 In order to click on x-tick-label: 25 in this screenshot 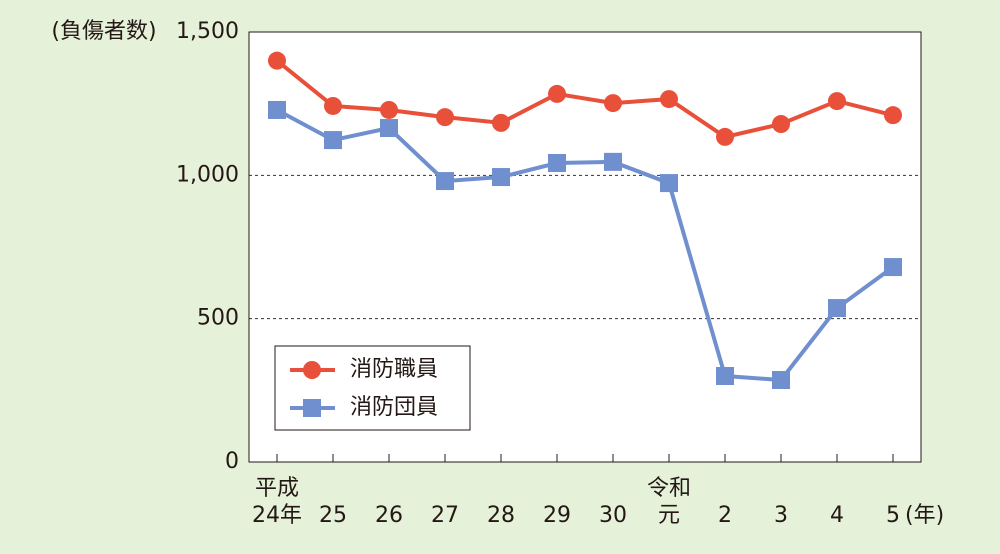, I will do `click(333, 515)`.